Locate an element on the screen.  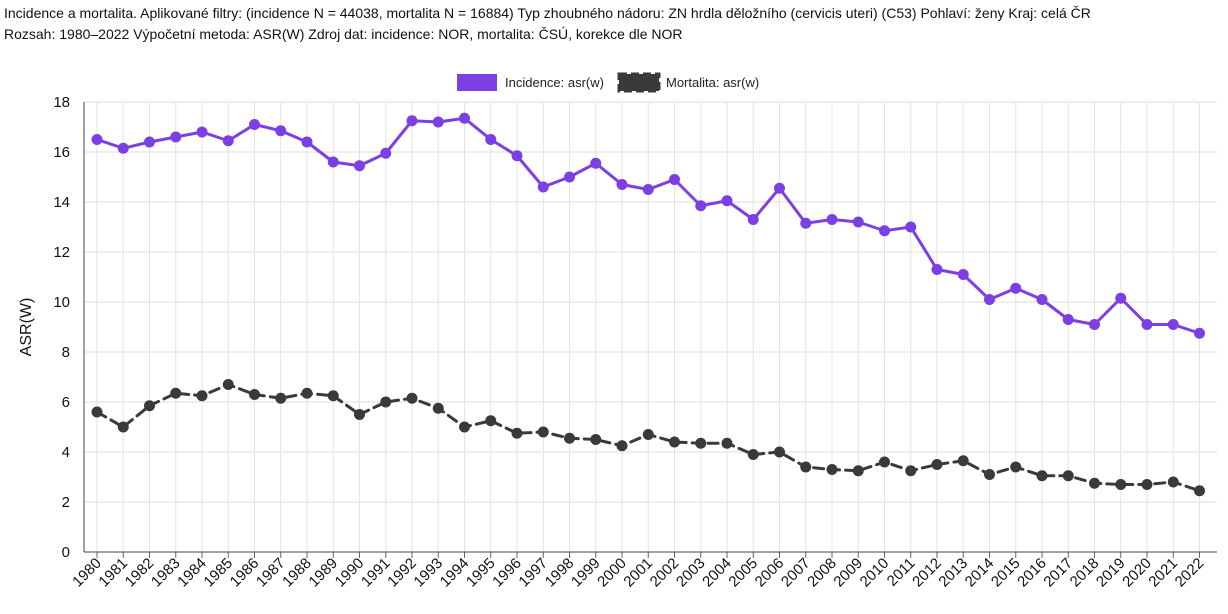
y-tick-label: 12 is located at coordinates (61, 252).